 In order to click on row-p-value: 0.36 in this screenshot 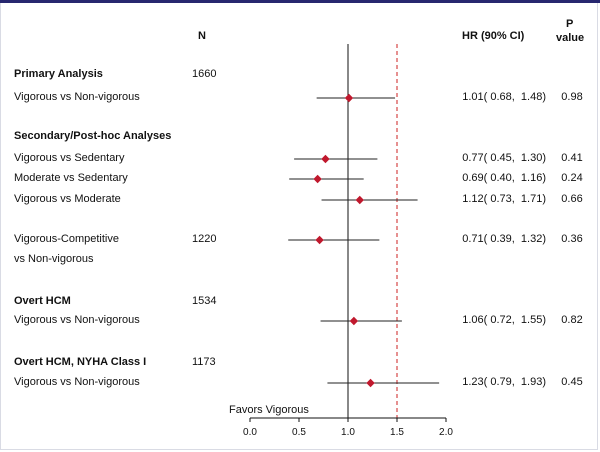, I will do `click(572, 239)`.